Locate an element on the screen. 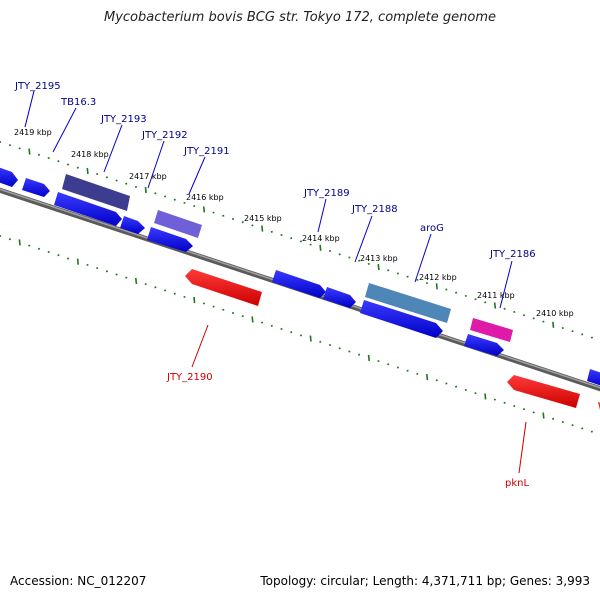  kbp-label: 2418 kbp is located at coordinates (90, 154).